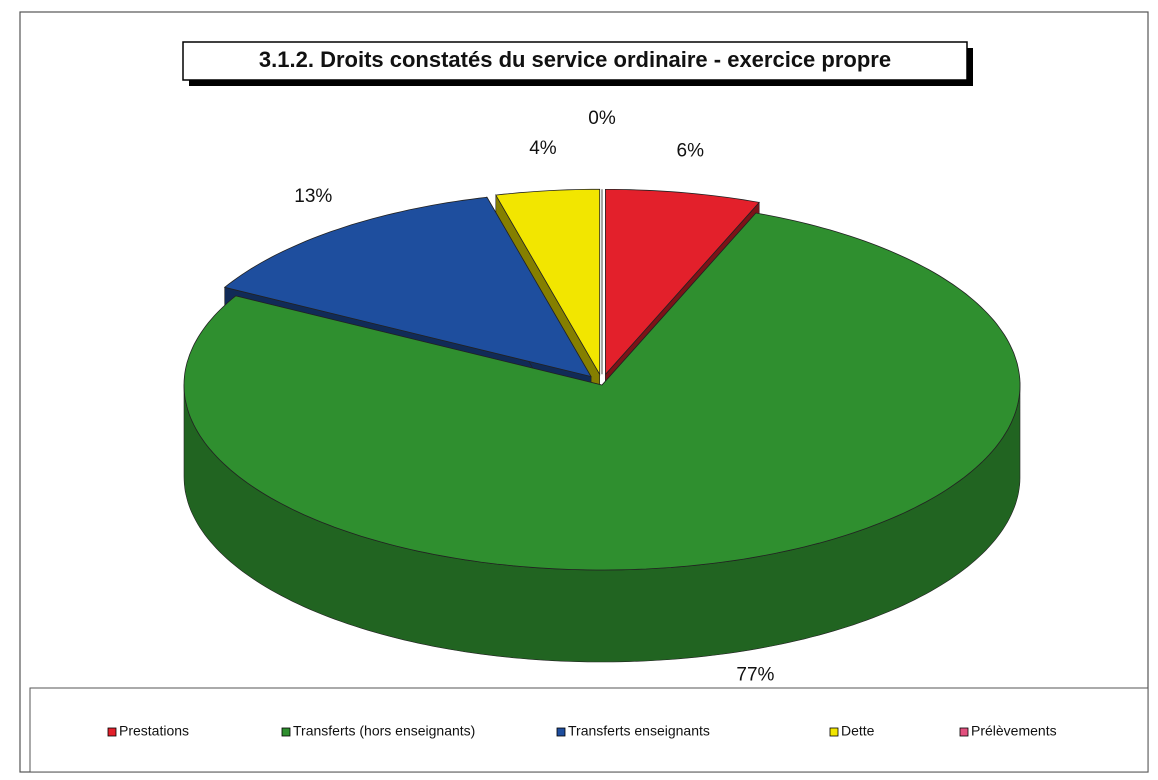 Image resolution: width=1158 pixels, height=780 pixels. I want to click on legend-label: Prestations, so click(154, 731).